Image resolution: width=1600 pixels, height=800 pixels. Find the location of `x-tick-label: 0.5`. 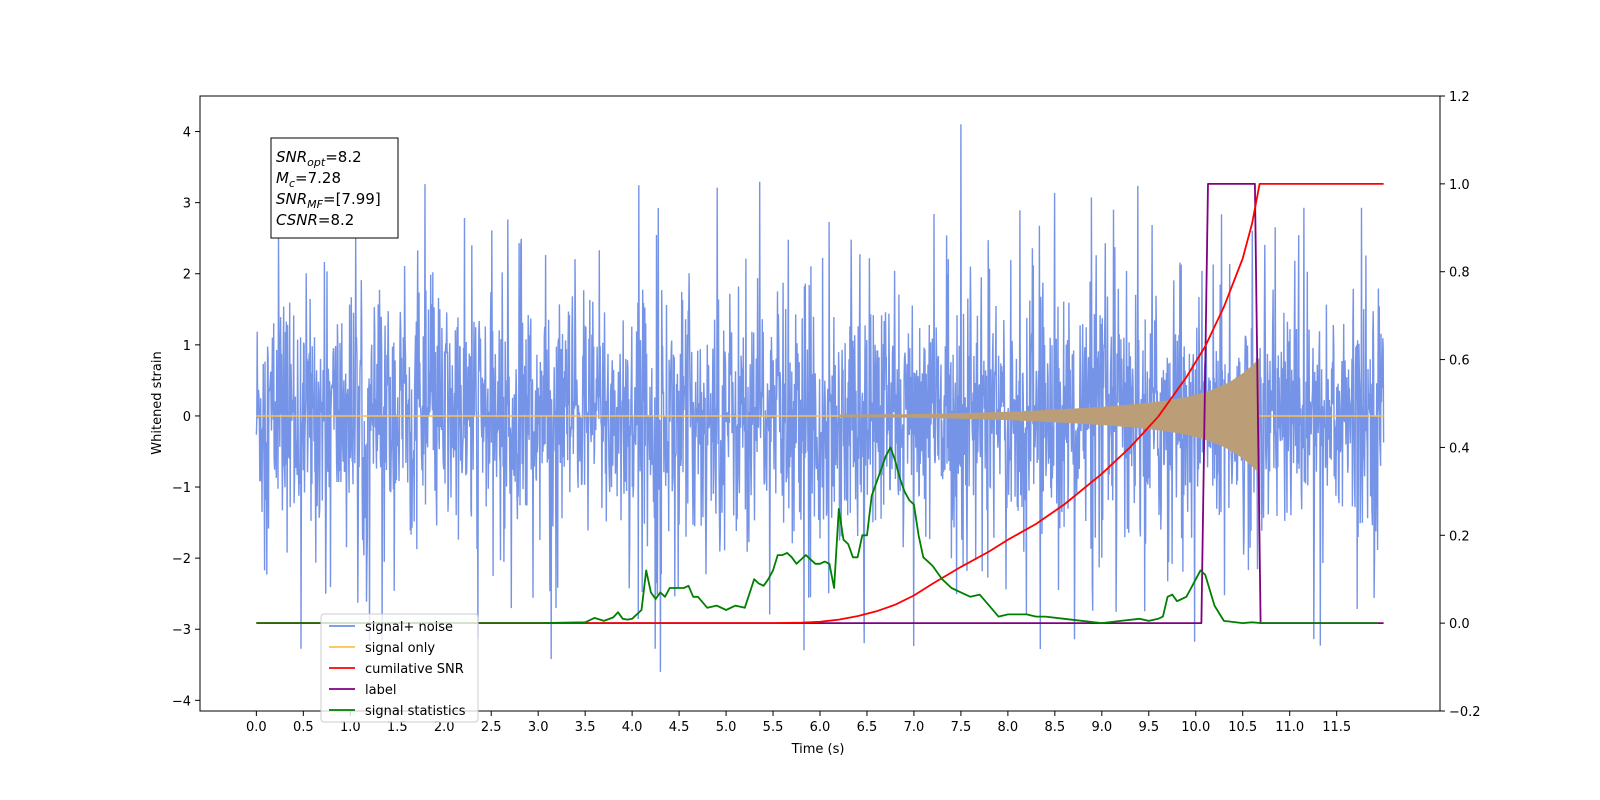

x-tick-label: 0.5 is located at coordinates (303, 727).